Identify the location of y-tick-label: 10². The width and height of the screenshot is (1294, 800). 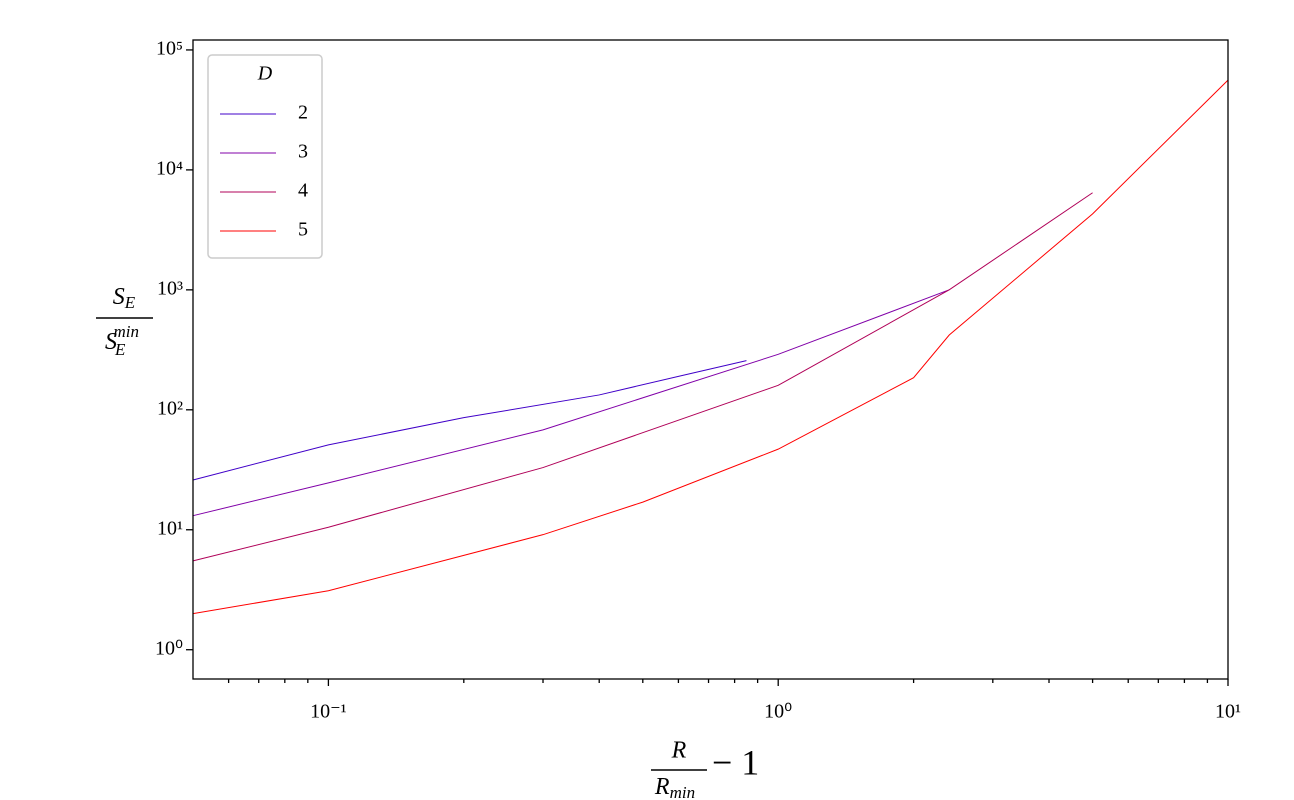
(170, 408).